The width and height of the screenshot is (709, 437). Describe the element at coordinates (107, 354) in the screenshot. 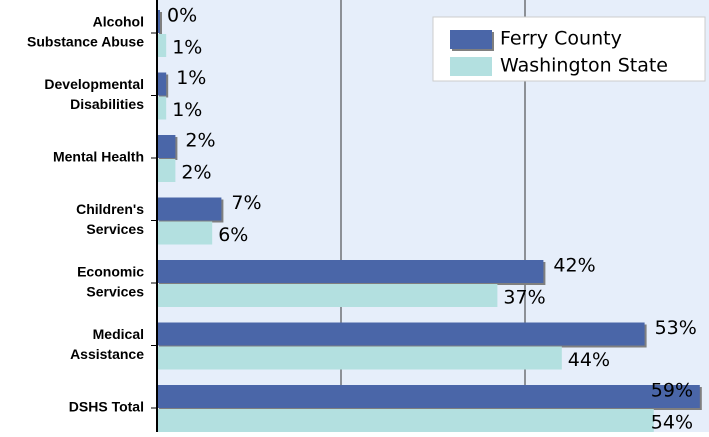

I see `category-label: Assistance` at that location.